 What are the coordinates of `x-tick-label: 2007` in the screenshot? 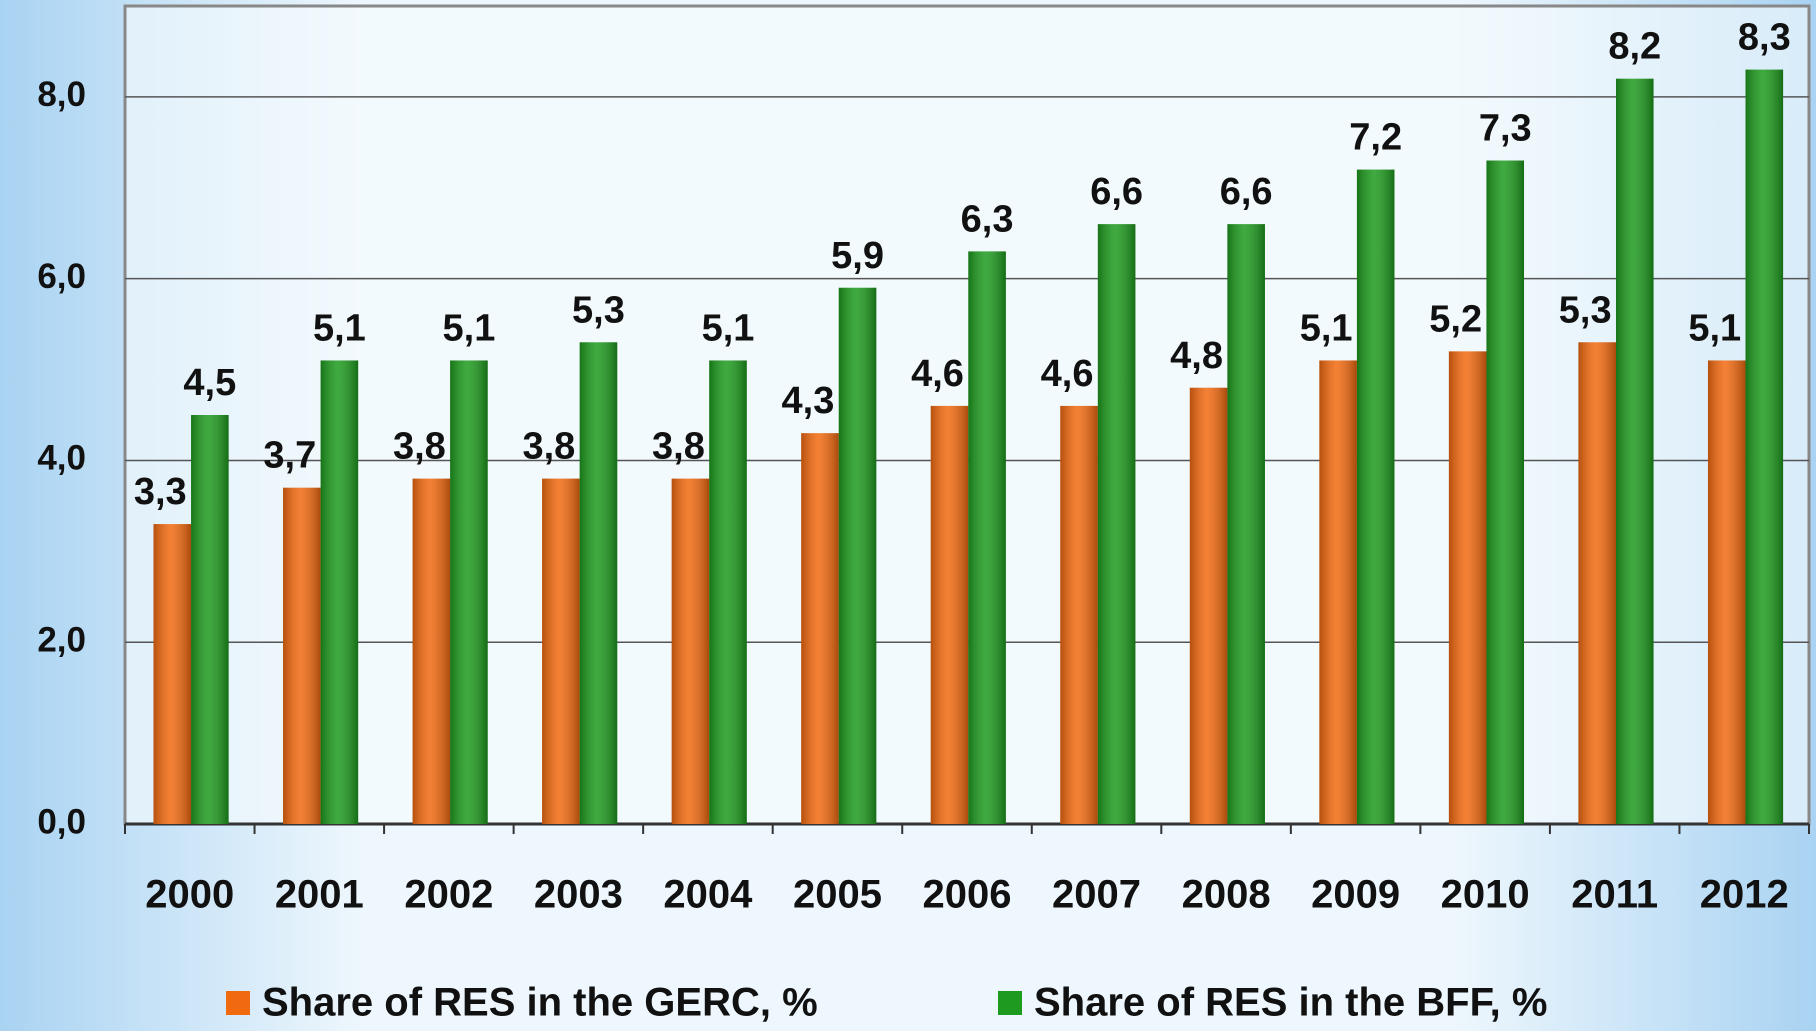 It's located at (1096, 895).